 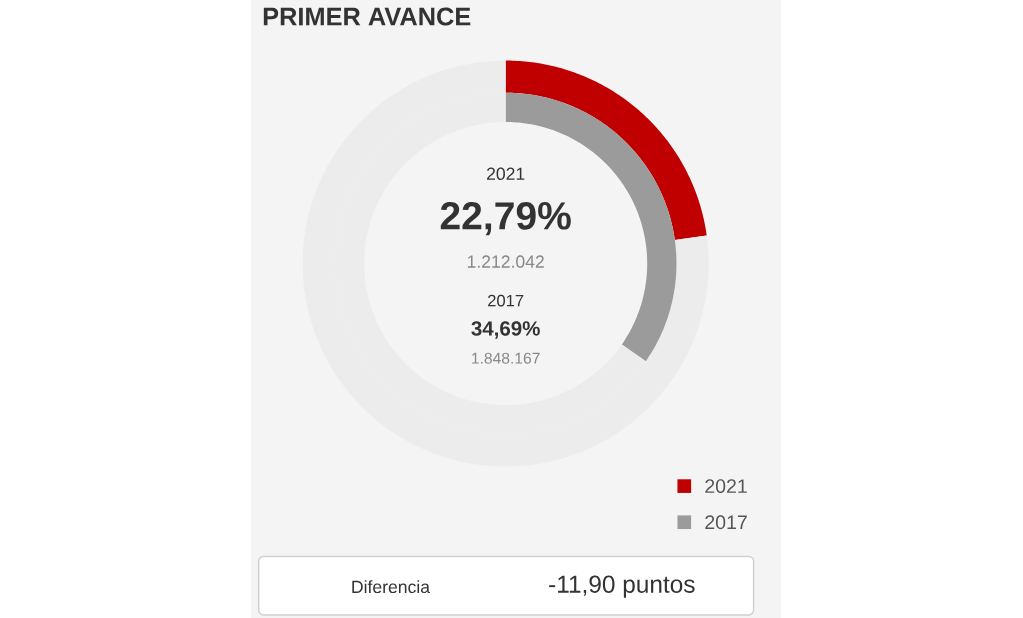 What do you see at coordinates (622, 586) in the screenshot?
I see `text: -11,90 puntos` at bounding box center [622, 586].